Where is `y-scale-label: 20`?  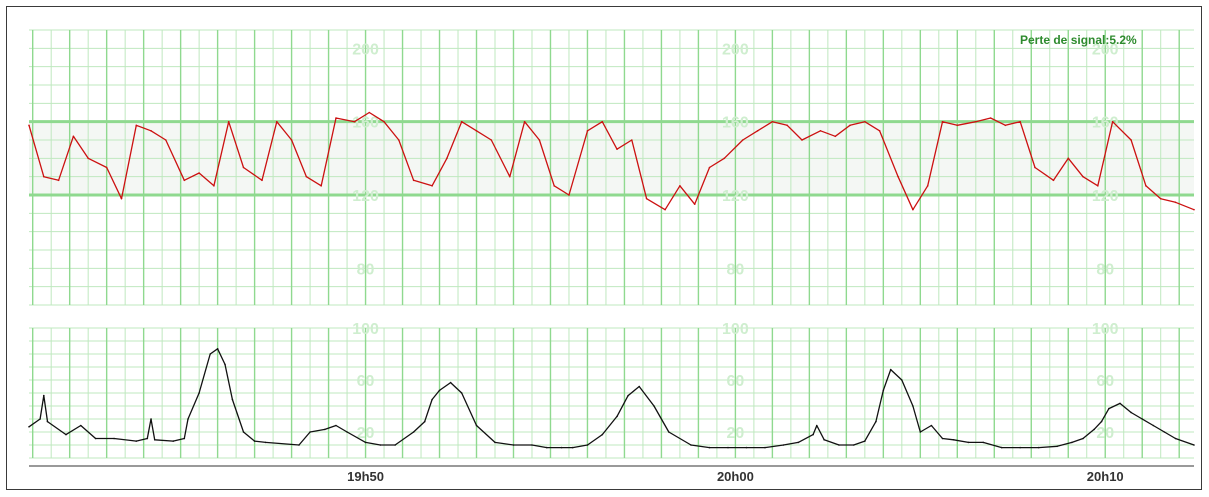 y-scale-label: 20 is located at coordinates (735, 433).